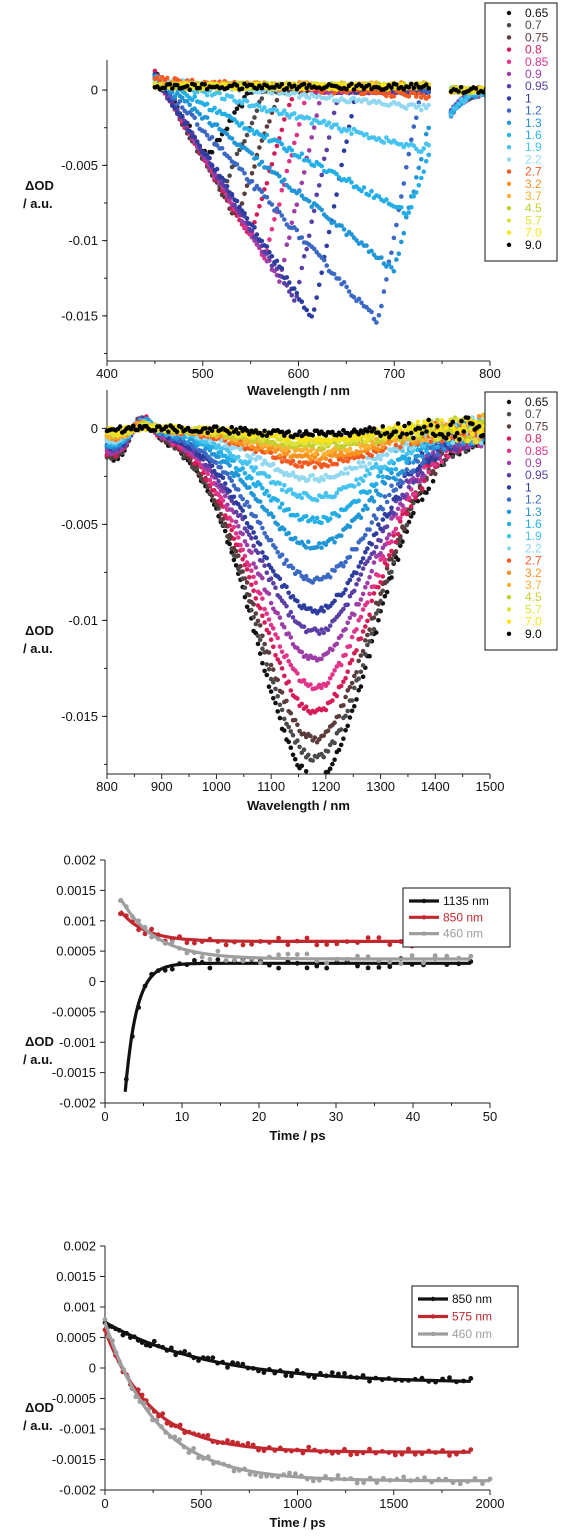 The width and height of the screenshot is (567, 1538). What do you see at coordinates (321, 197) in the screenshot?
I see `plot-area` at bounding box center [321, 197].